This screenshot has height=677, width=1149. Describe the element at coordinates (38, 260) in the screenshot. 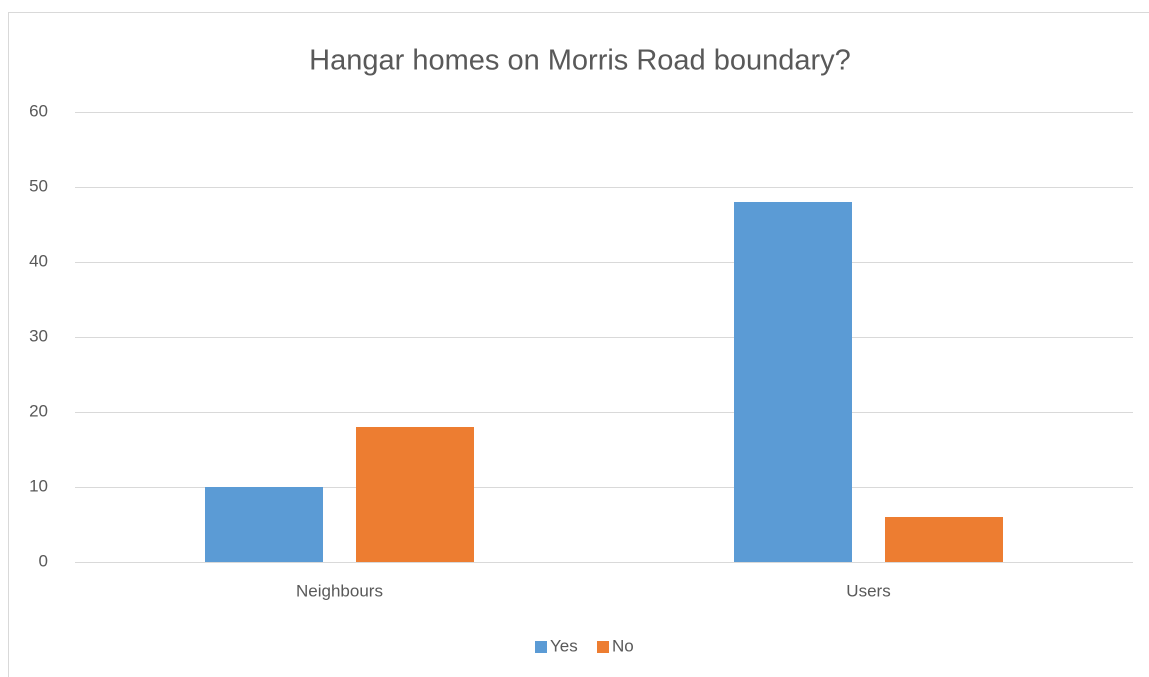

I see `y-tick-label: 40` at that location.